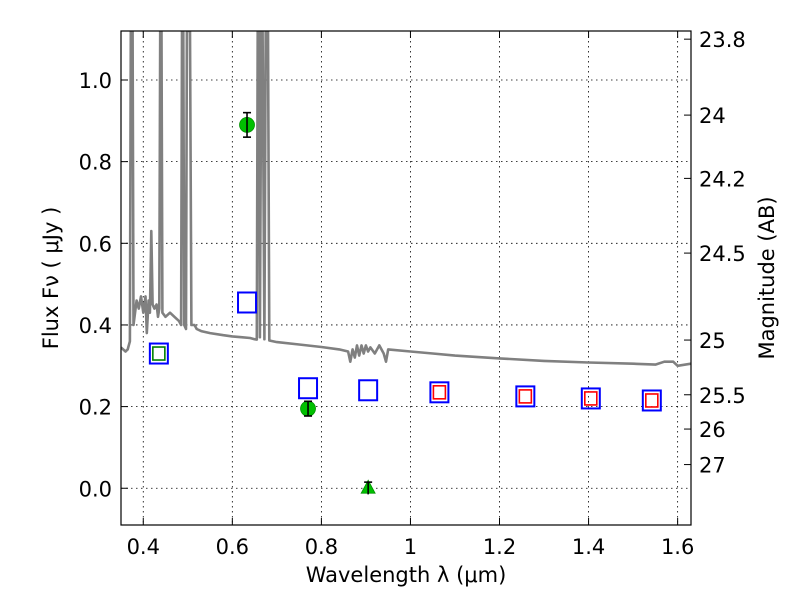  Describe the element at coordinates (51, 278) in the screenshot. I see `y-axis-label: Flux Fν ( μJy )` at that location.